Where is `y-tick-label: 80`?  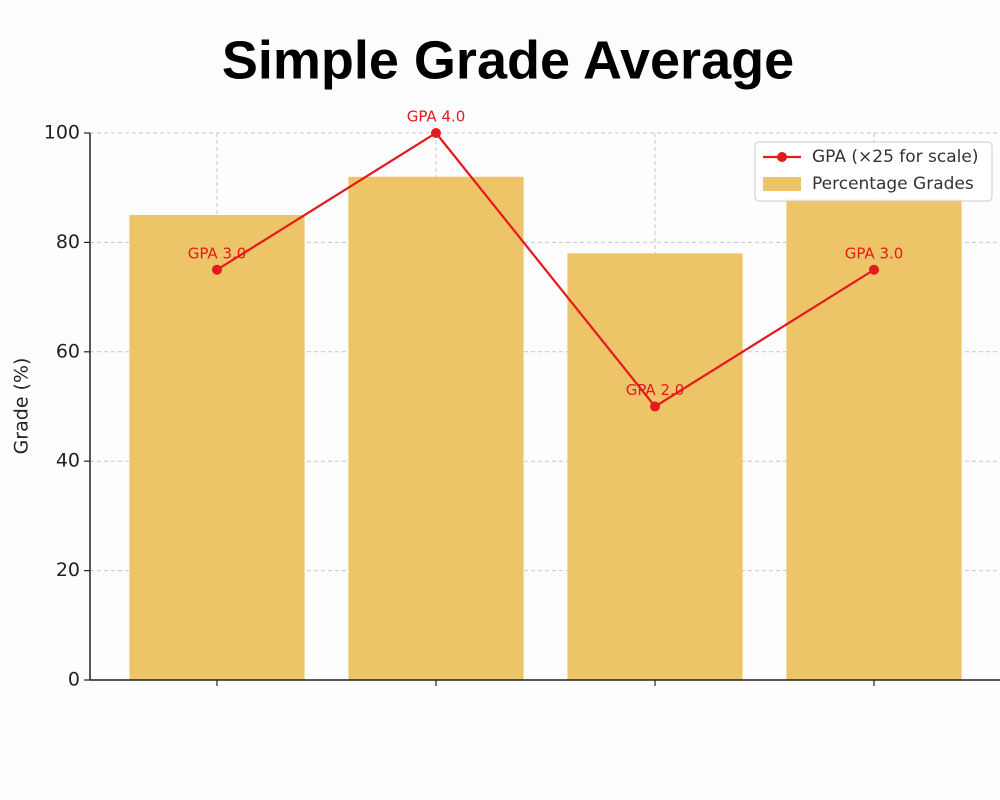
y-tick-label: 80 is located at coordinates (68, 242).